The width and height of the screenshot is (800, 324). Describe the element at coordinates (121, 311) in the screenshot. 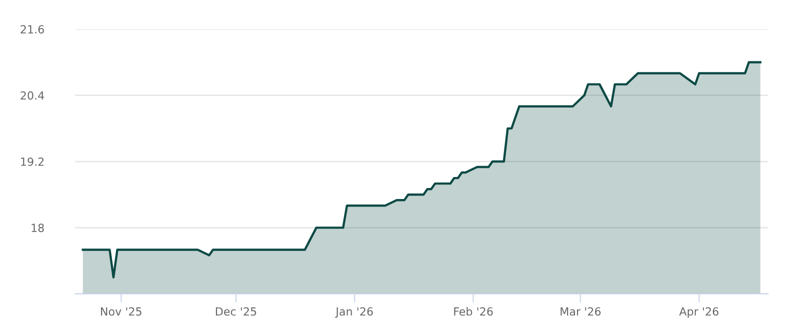

I see `x-tick-label: Nov '25` at that location.